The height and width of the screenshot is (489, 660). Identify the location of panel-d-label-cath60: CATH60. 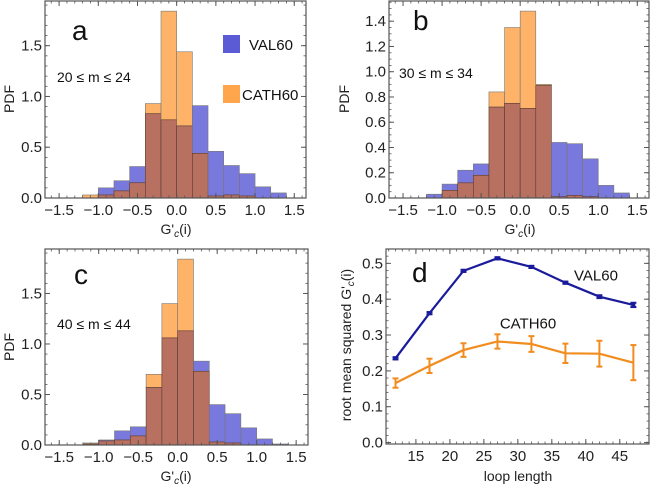
(528, 324).